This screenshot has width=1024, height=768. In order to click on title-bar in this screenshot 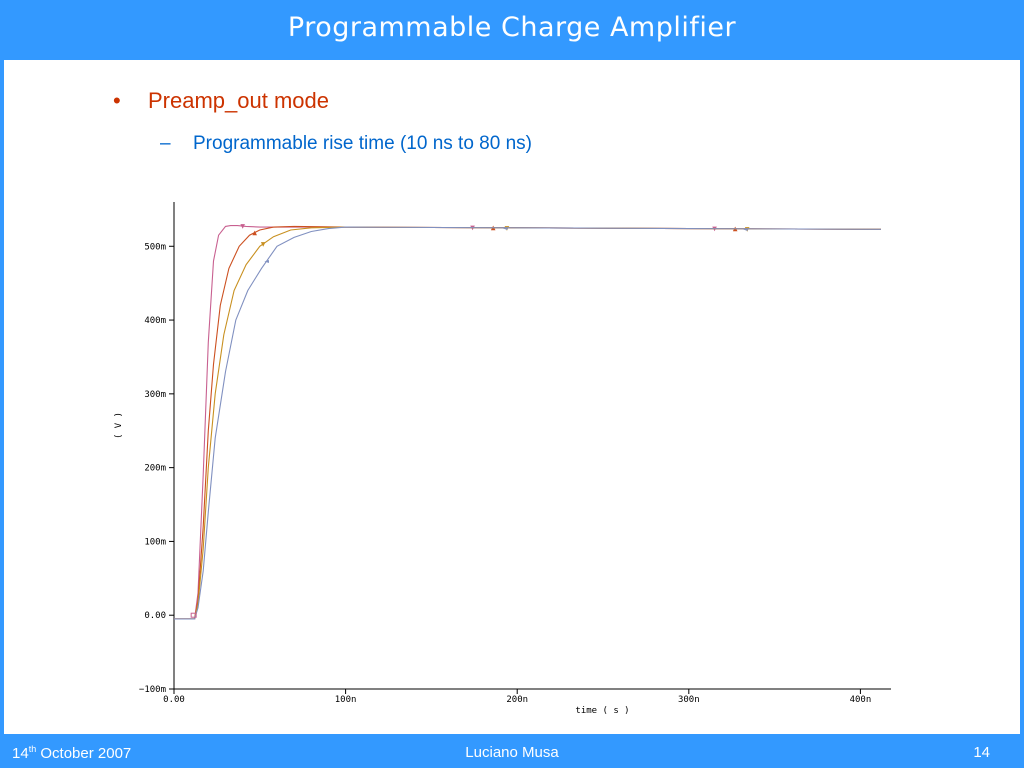, I will do `click(512, 30)`.